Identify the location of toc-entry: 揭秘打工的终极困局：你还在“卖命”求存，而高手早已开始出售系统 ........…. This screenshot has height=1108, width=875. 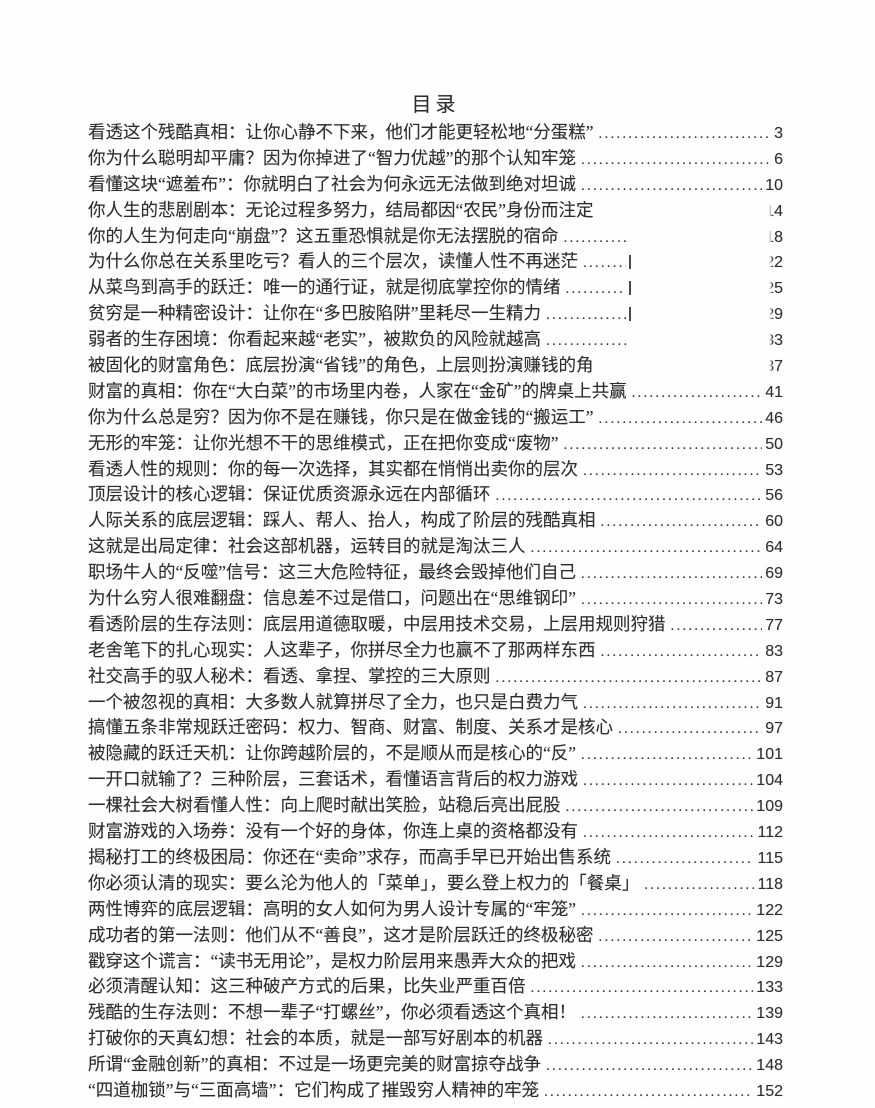
(435, 858).